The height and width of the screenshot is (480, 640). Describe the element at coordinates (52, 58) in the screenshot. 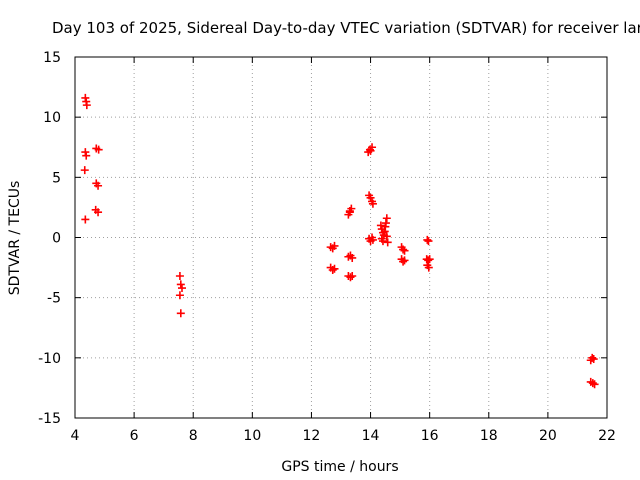

I see `y-tick-label: 15` at that location.